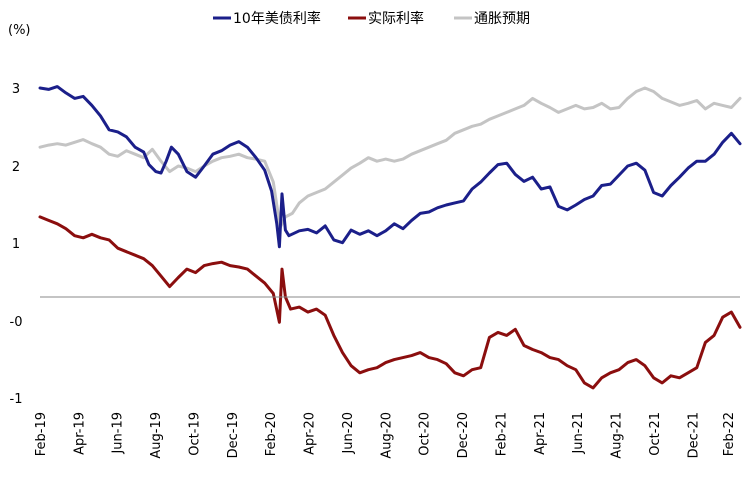 This screenshot has width=751, height=478. Describe the element at coordinates (693, 435) in the screenshot. I see `x-tick-label: Dec-21` at that location.